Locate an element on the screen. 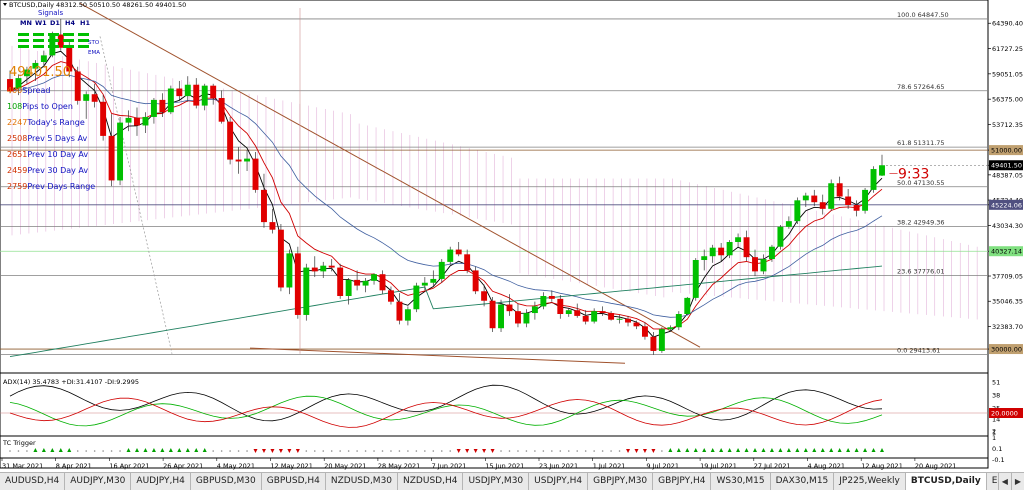 This screenshot has width=1024, height=490. price-axis-label: 32383.70 is located at coordinates (1007, 327).